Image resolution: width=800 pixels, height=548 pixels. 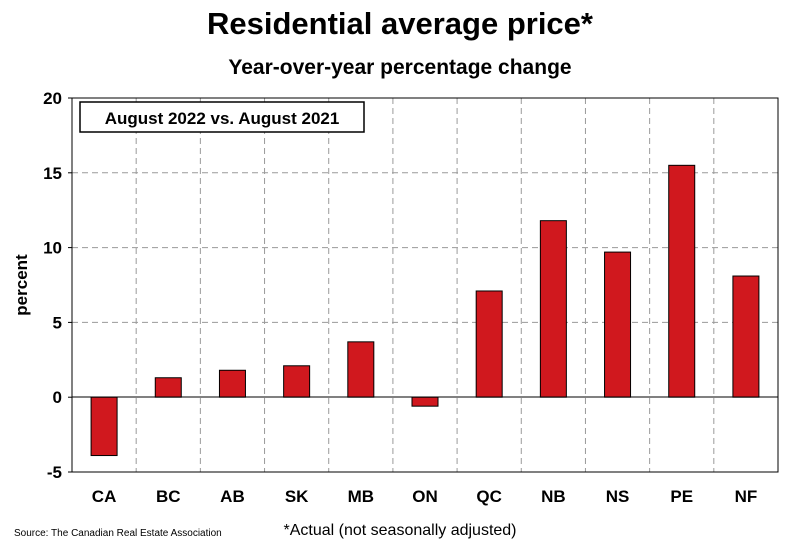 I want to click on x-tick-label: AB, so click(x=232, y=496).